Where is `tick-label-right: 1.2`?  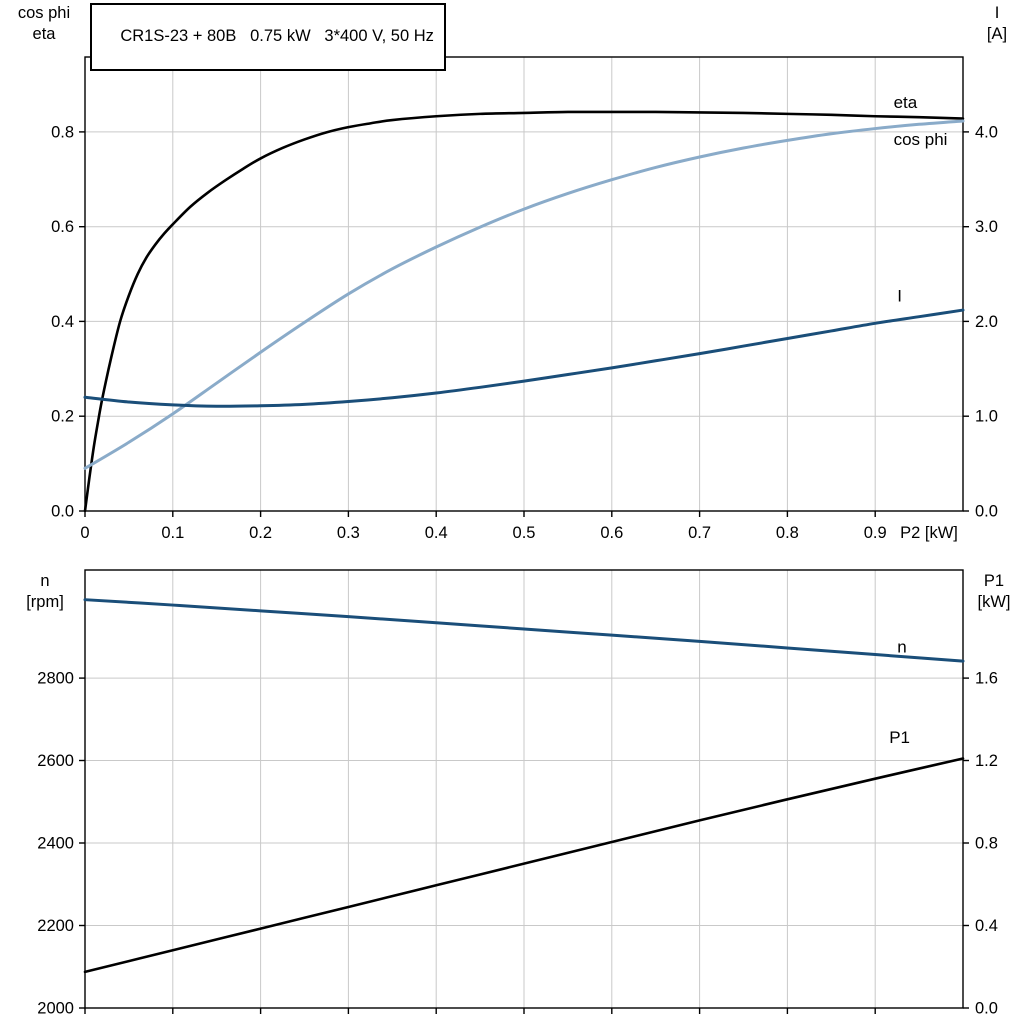 tick-label-right: 1.2 is located at coordinates (986, 761).